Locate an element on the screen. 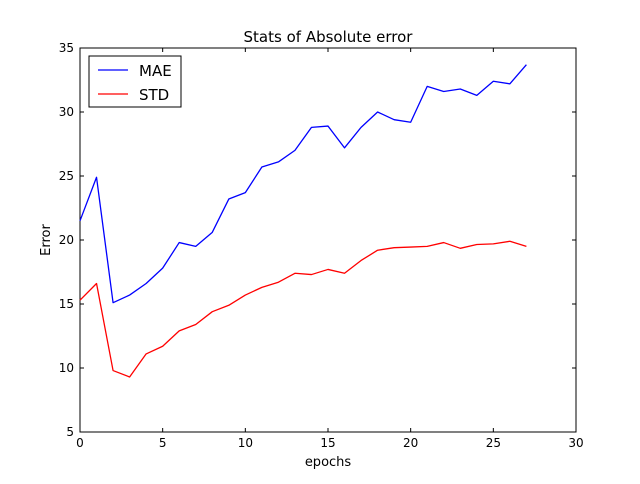 This screenshot has width=640, height=484. y-tick-label: 35 is located at coordinates (66, 48).